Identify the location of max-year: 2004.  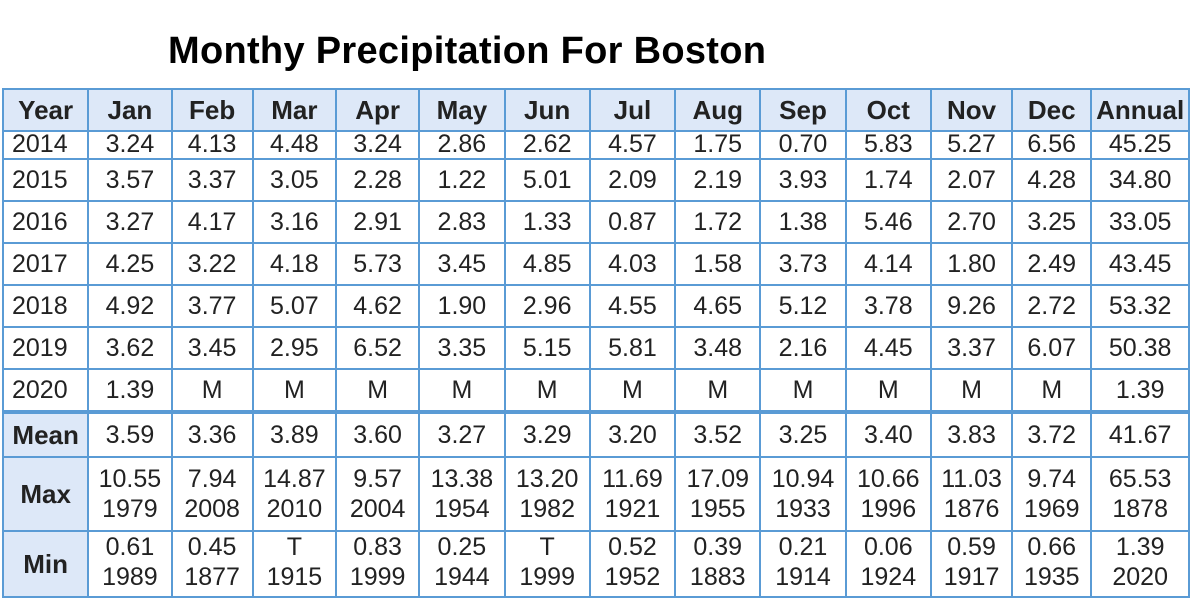
(377, 509).